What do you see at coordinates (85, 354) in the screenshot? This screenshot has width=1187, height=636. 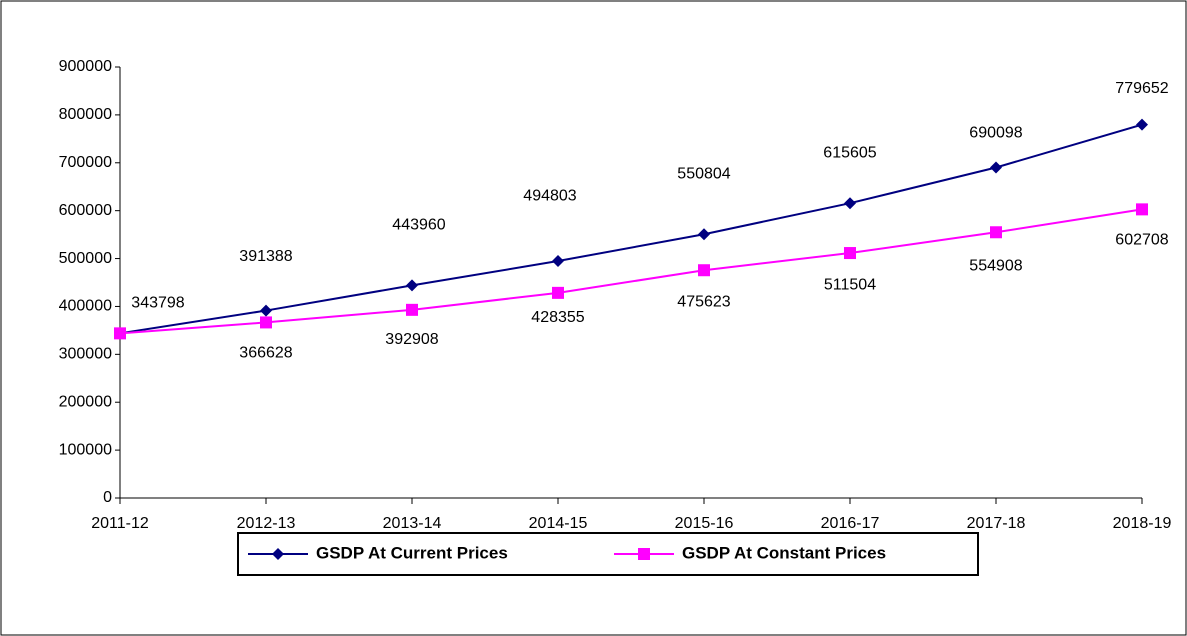 I see `y-tick-label: 300000` at bounding box center [85, 354].